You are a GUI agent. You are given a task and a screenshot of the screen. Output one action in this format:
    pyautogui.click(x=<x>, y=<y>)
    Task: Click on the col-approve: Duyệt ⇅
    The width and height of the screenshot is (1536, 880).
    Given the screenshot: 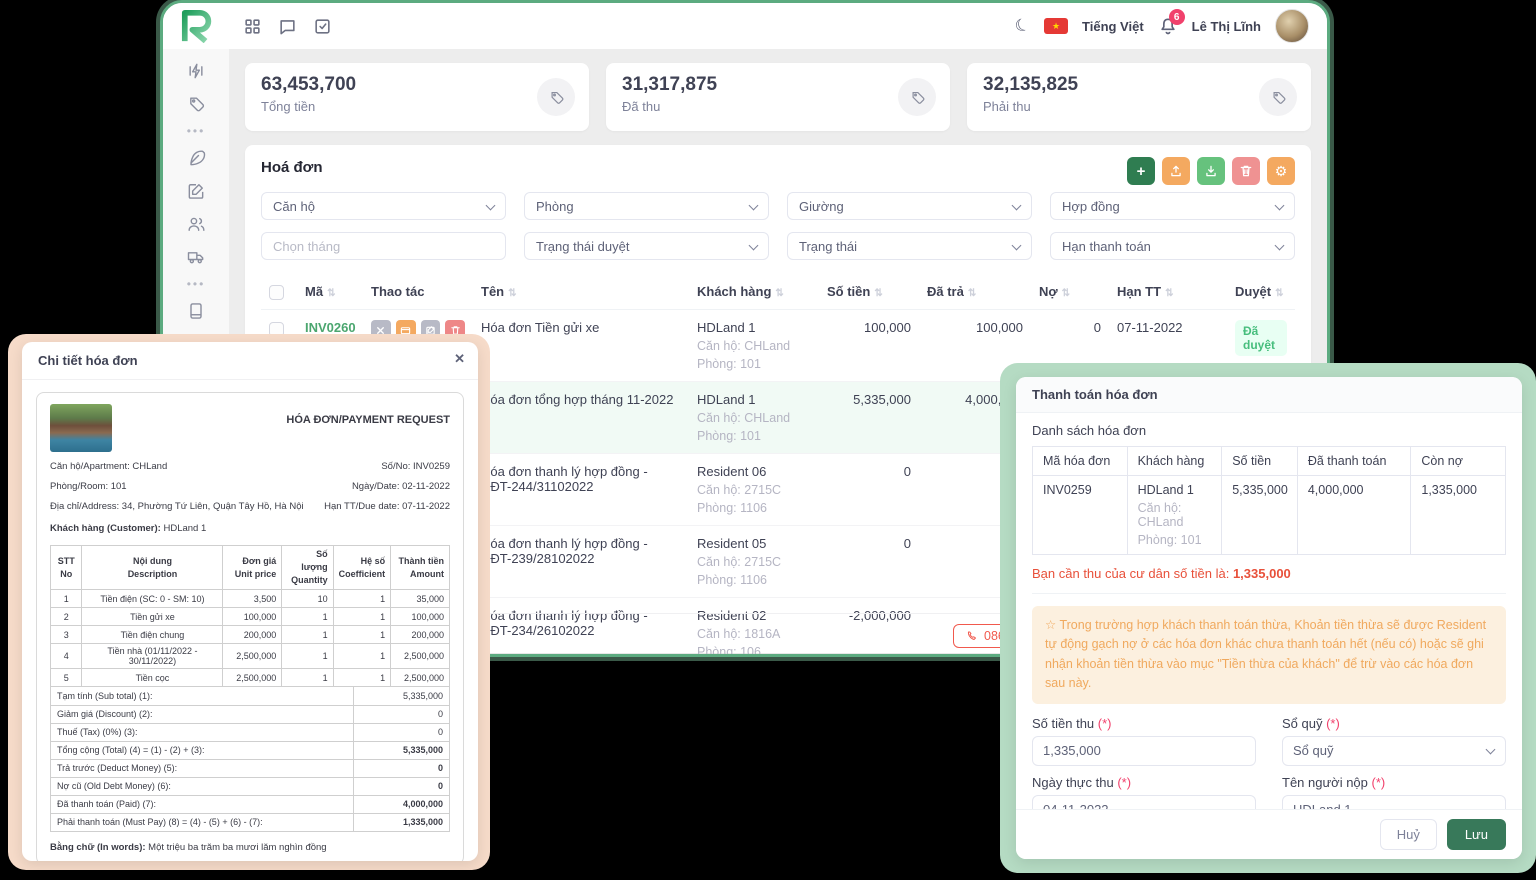 What is the action you would take?
    pyautogui.click(x=1261, y=292)
    